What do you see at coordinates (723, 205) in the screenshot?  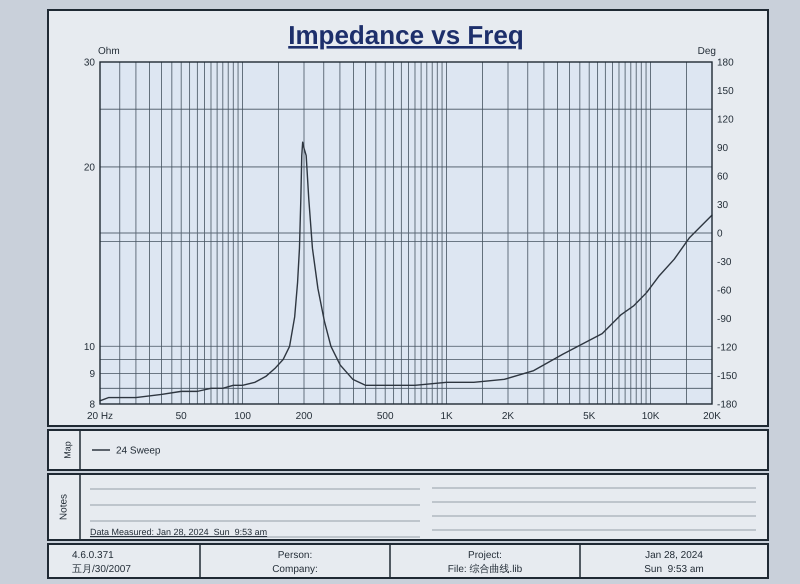 I see `y2-tick-label: 30` at bounding box center [723, 205].